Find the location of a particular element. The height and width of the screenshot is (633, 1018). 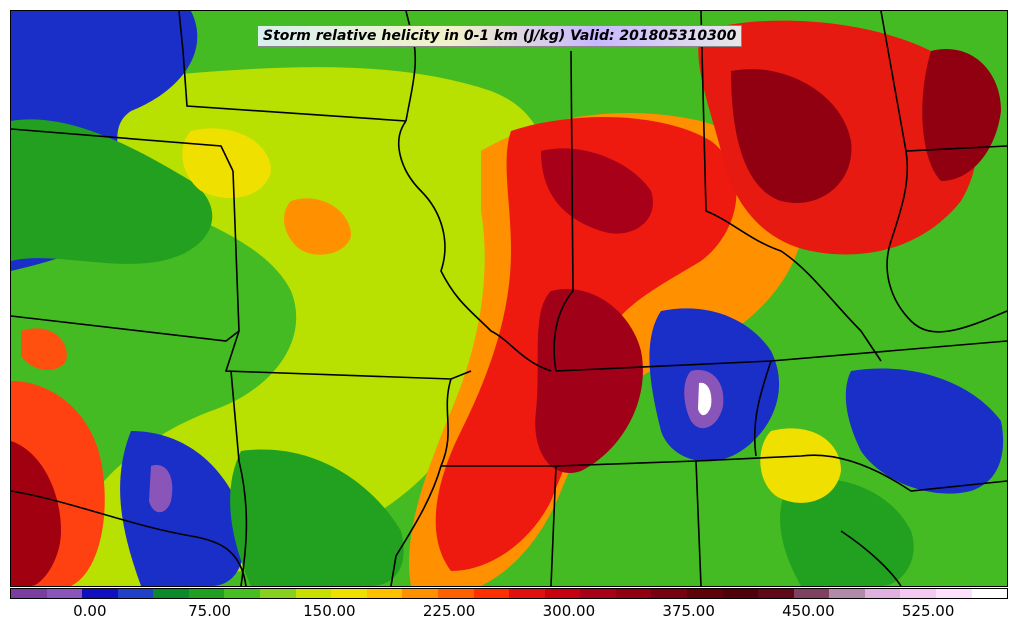

colorbar is located at coordinates (509, 593).